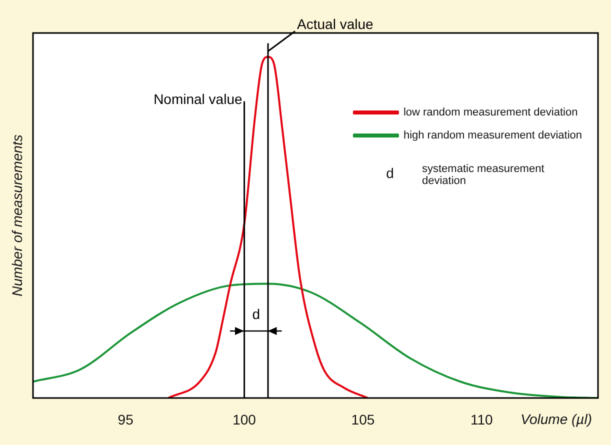 The height and width of the screenshot is (445, 611). Describe the element at coordinates (198, 99) in the screenshot. I see `ref-line-label: Nominal value` at that location.